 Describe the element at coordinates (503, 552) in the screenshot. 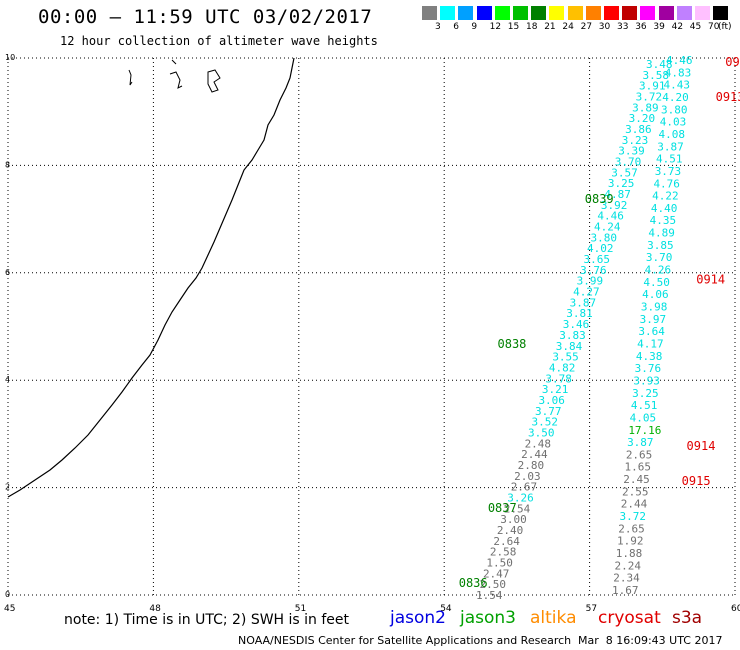

I see `swh-value: 2.58` at that location.